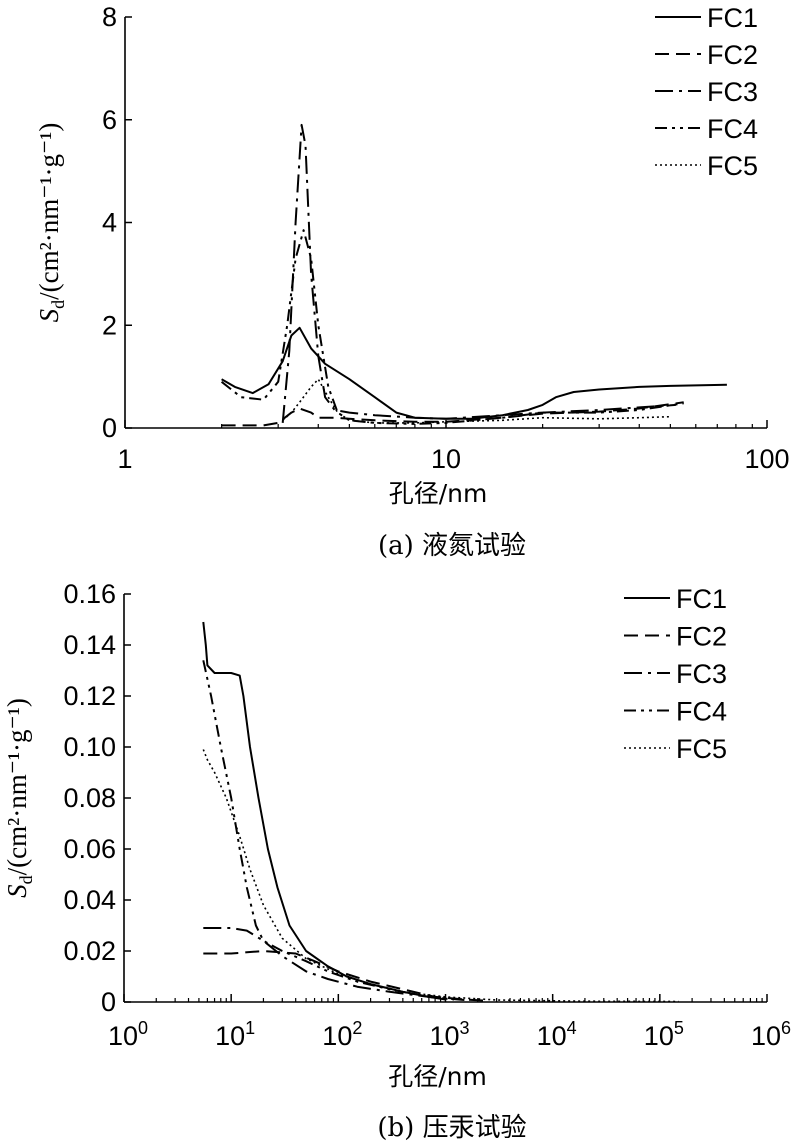 This screenshot has height=1144, width=795. What do you see at coordinates (89, 594) in the screenshot?
I see `y-tick-label: 0.16` at bounding box center [89, 594].